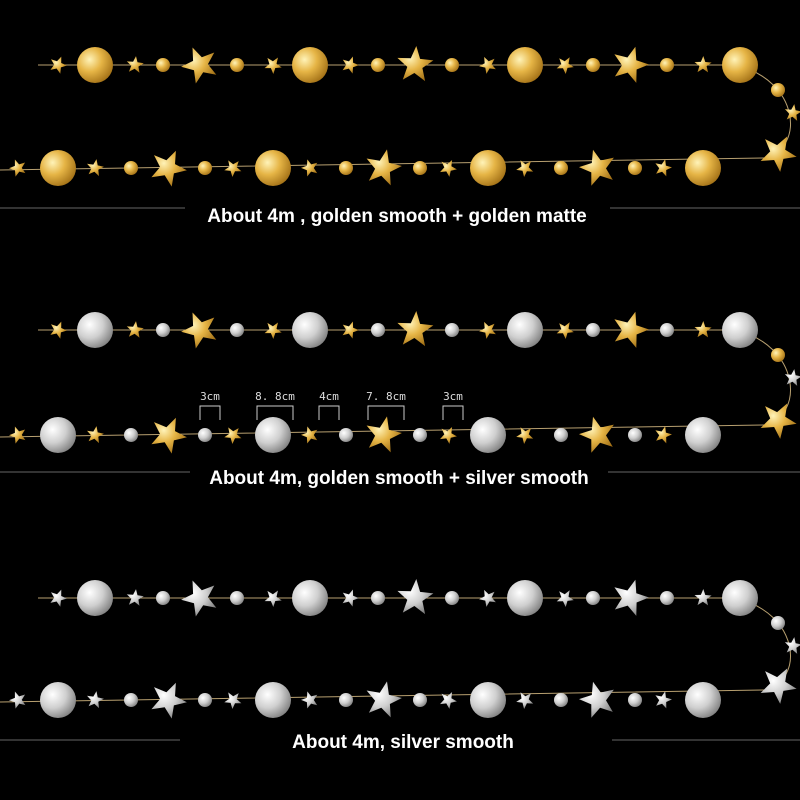 The image size is (800, 800). Describe the element at coordinates (396, 216) in the screenshot. I see `caption: About 4m , golden smooth + golden matte` at that location.